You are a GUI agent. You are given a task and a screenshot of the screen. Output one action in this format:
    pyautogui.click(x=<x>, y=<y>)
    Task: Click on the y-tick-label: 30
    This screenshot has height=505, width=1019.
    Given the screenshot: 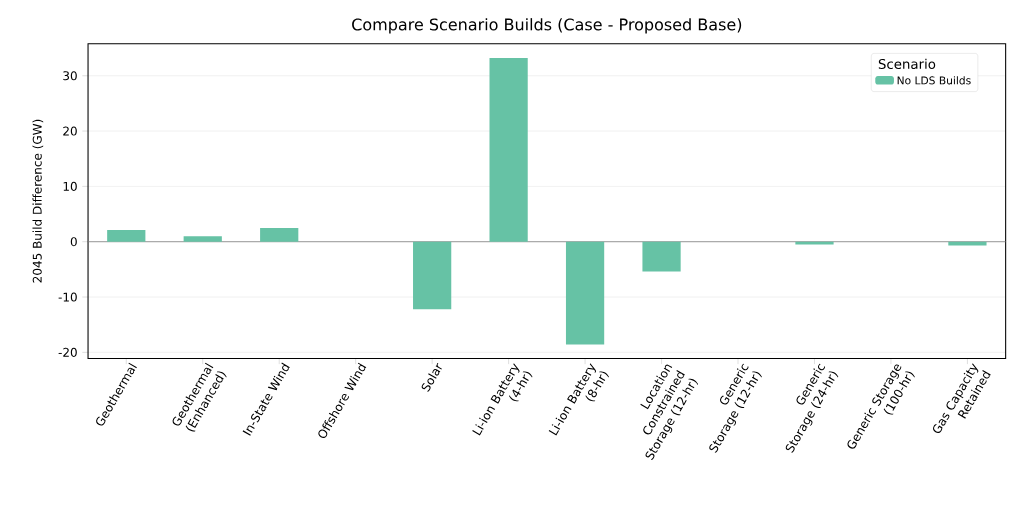 What is the action you would take?
    pyautogui.click(x=70, y=76)
    